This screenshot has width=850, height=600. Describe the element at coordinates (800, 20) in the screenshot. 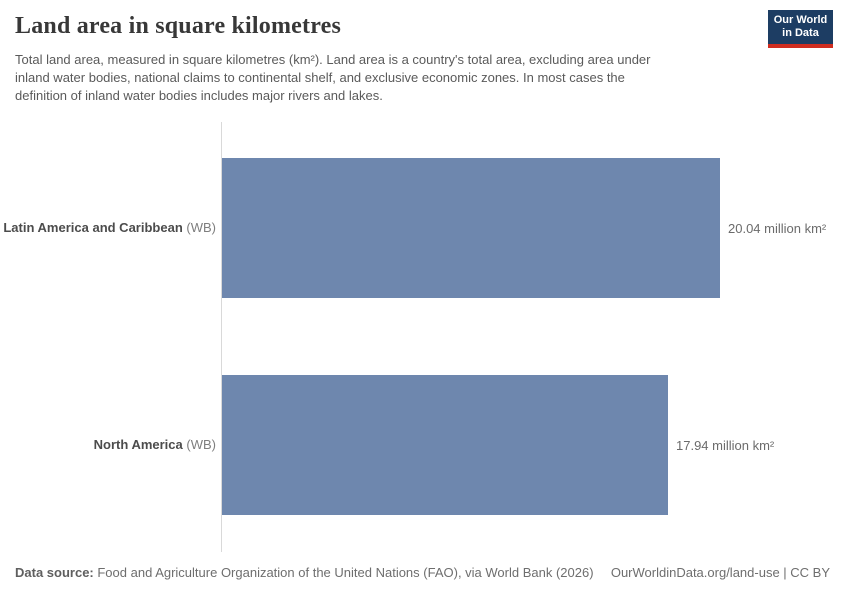

I see `owid-logo-line1: Our World` at that location.